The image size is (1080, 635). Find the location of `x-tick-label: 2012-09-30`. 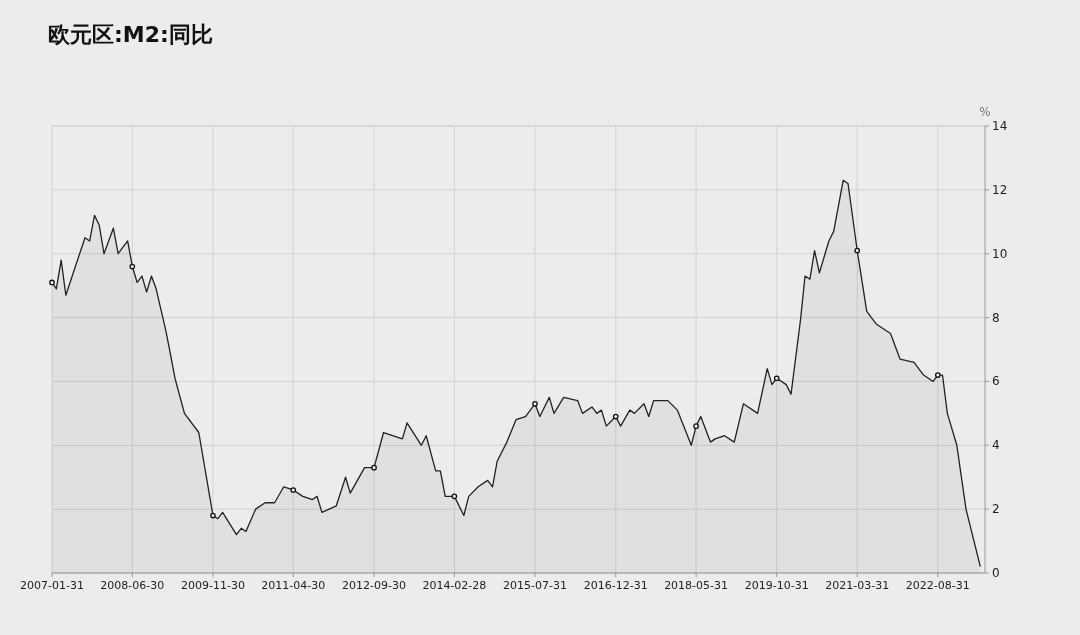

x-tick-label: 2012-09-30 is located at coordinates (374, 585).